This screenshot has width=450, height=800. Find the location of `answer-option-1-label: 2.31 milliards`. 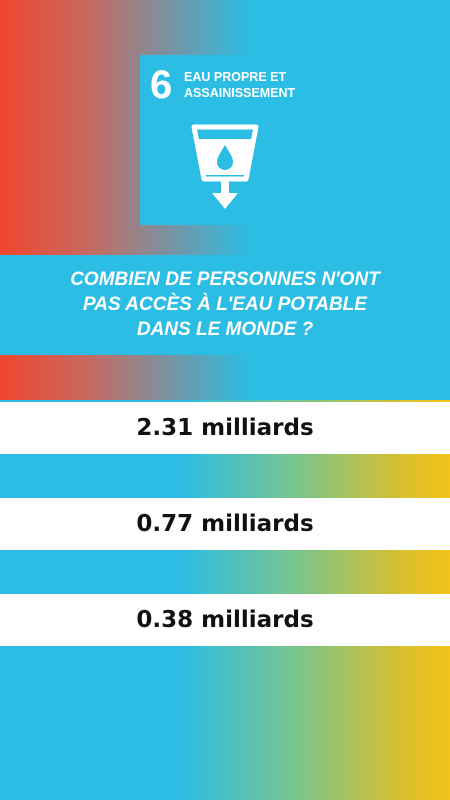

answer-option-1-label: 2.31 milliards is located at coordinates (225, 428).